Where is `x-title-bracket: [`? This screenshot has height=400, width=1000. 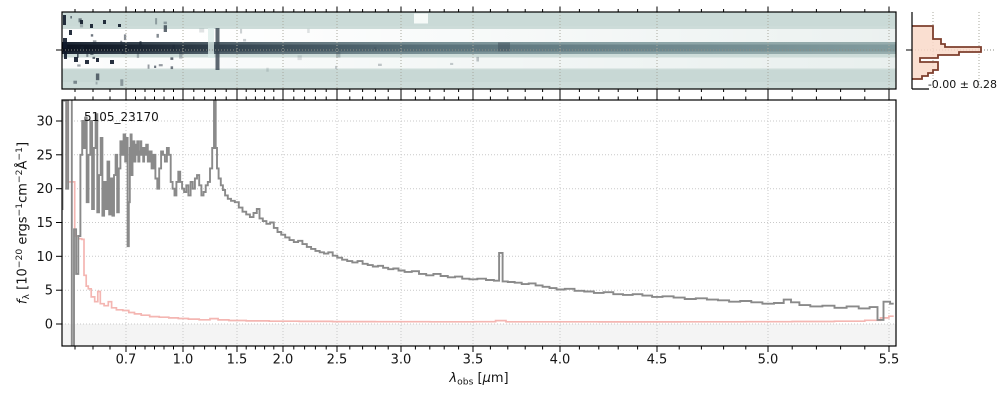 x-title-bracket: [ is located at coordinates (478, 378).